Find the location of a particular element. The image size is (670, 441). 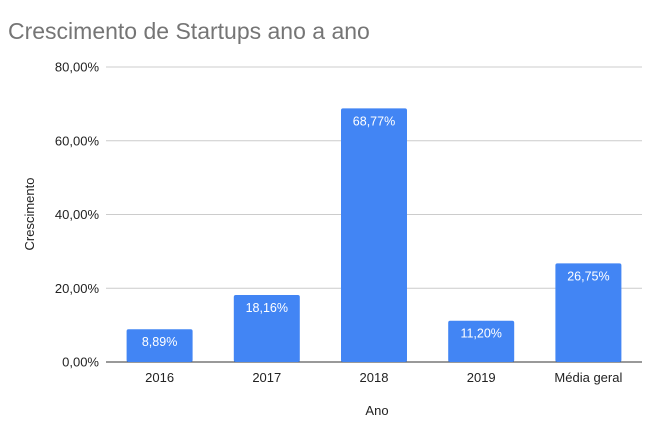

x-tick-label: 2016 is located at coordinates (159, 377).